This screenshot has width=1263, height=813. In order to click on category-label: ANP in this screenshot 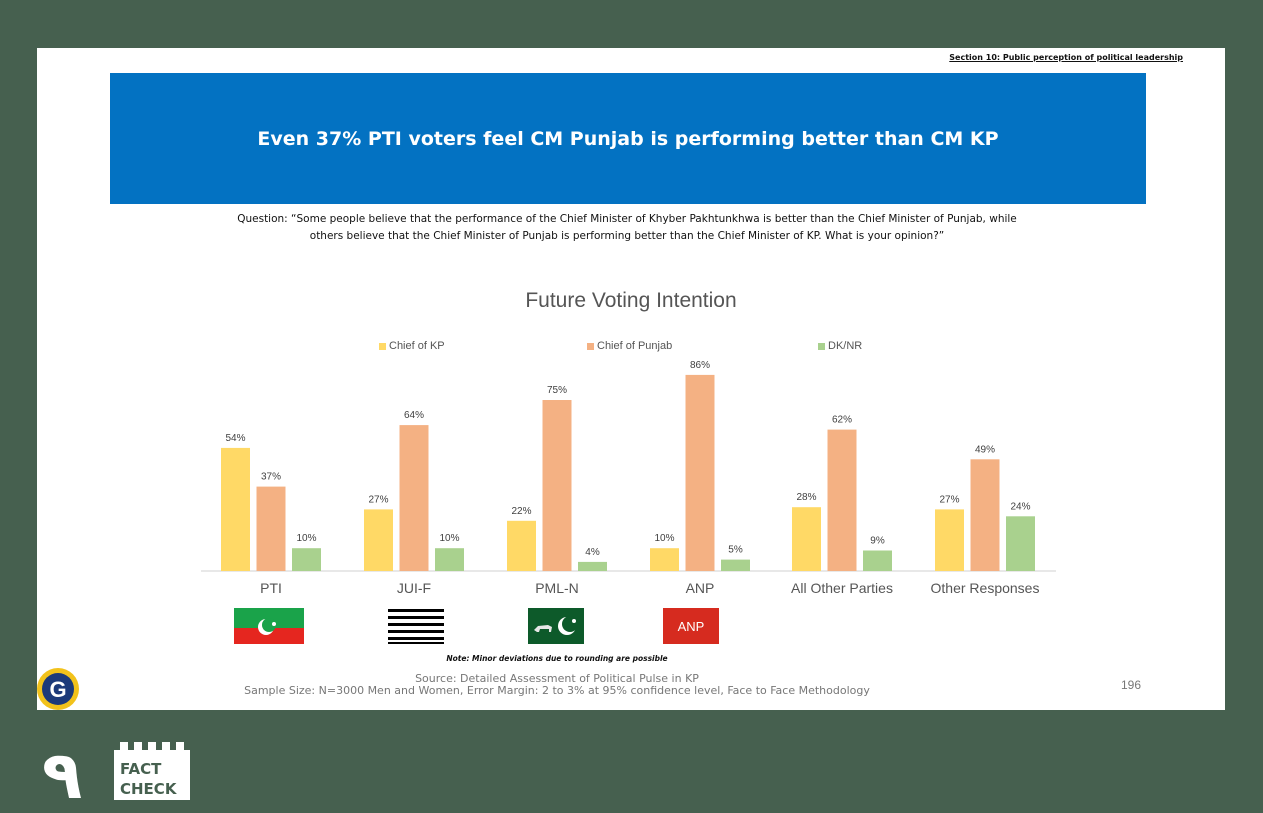, I will do `click(700, 588)`.